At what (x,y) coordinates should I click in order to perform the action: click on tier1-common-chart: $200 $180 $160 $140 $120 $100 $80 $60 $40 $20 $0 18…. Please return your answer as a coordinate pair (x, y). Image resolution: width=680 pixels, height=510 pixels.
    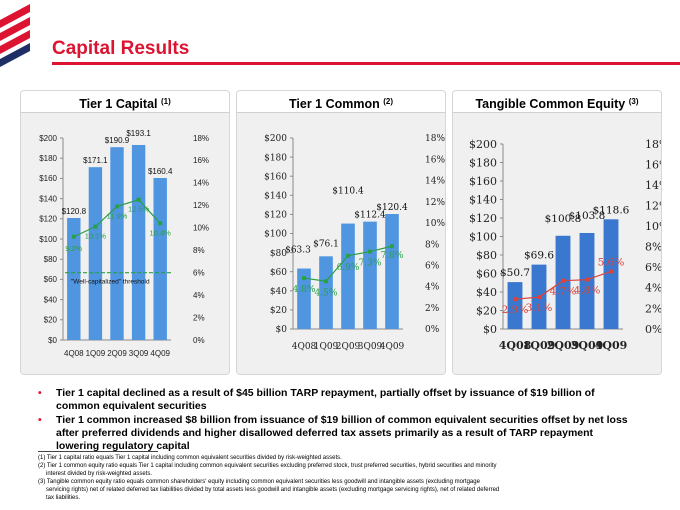
    Looking at the image, I should click on (354, 243).